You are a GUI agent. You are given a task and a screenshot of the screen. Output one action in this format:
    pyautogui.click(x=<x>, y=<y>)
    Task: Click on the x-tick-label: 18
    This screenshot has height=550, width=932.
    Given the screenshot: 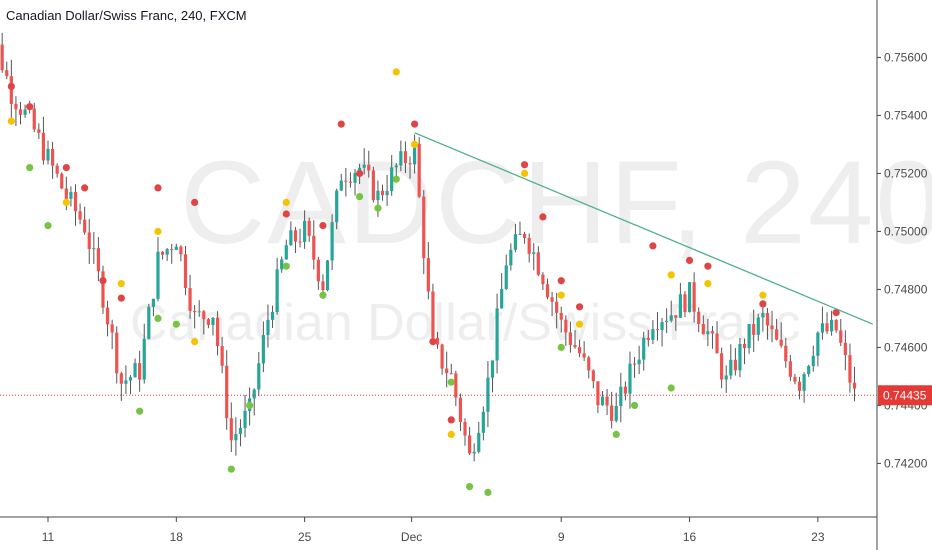 What is the action you would take?
    pyautogui.click(x=177, y=537)
    